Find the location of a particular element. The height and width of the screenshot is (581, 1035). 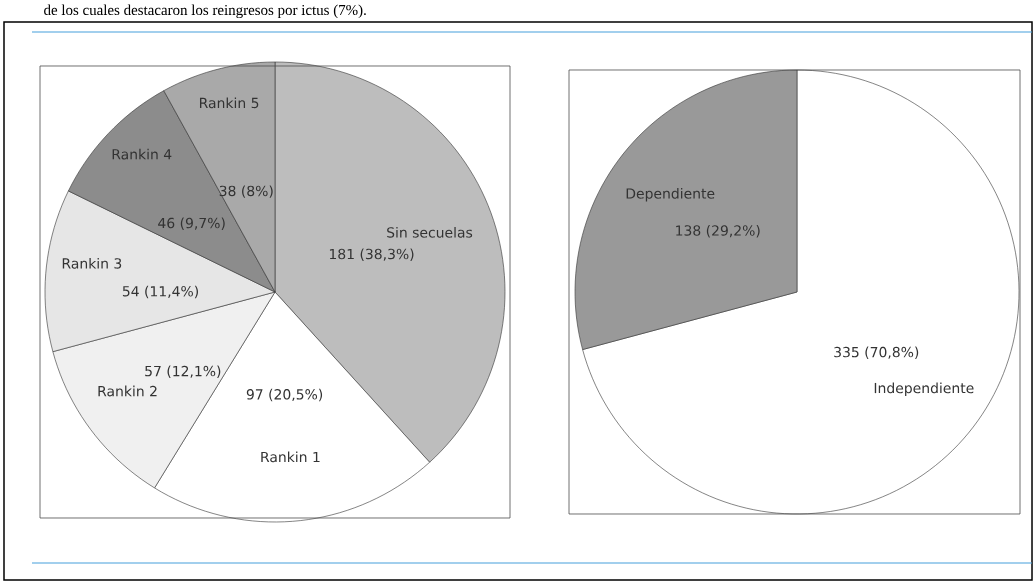

data-label: 335 (70,8%) is located at coordinates (876, 352).